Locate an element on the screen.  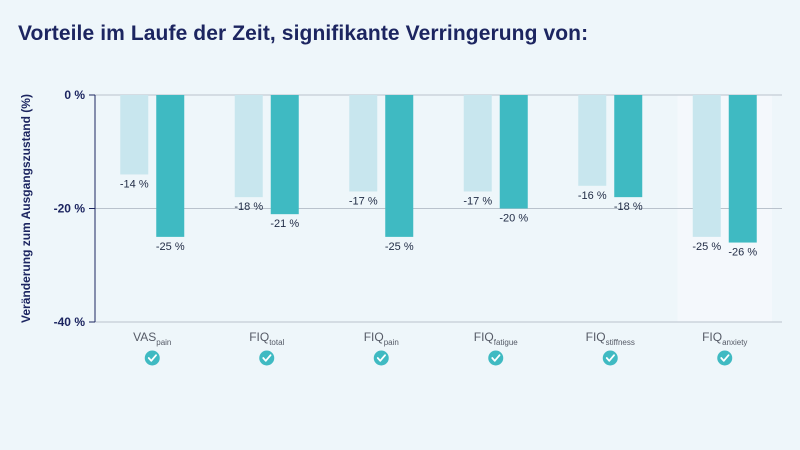
x-category-label: FIQfatigue is located at coordinates (496, 338).